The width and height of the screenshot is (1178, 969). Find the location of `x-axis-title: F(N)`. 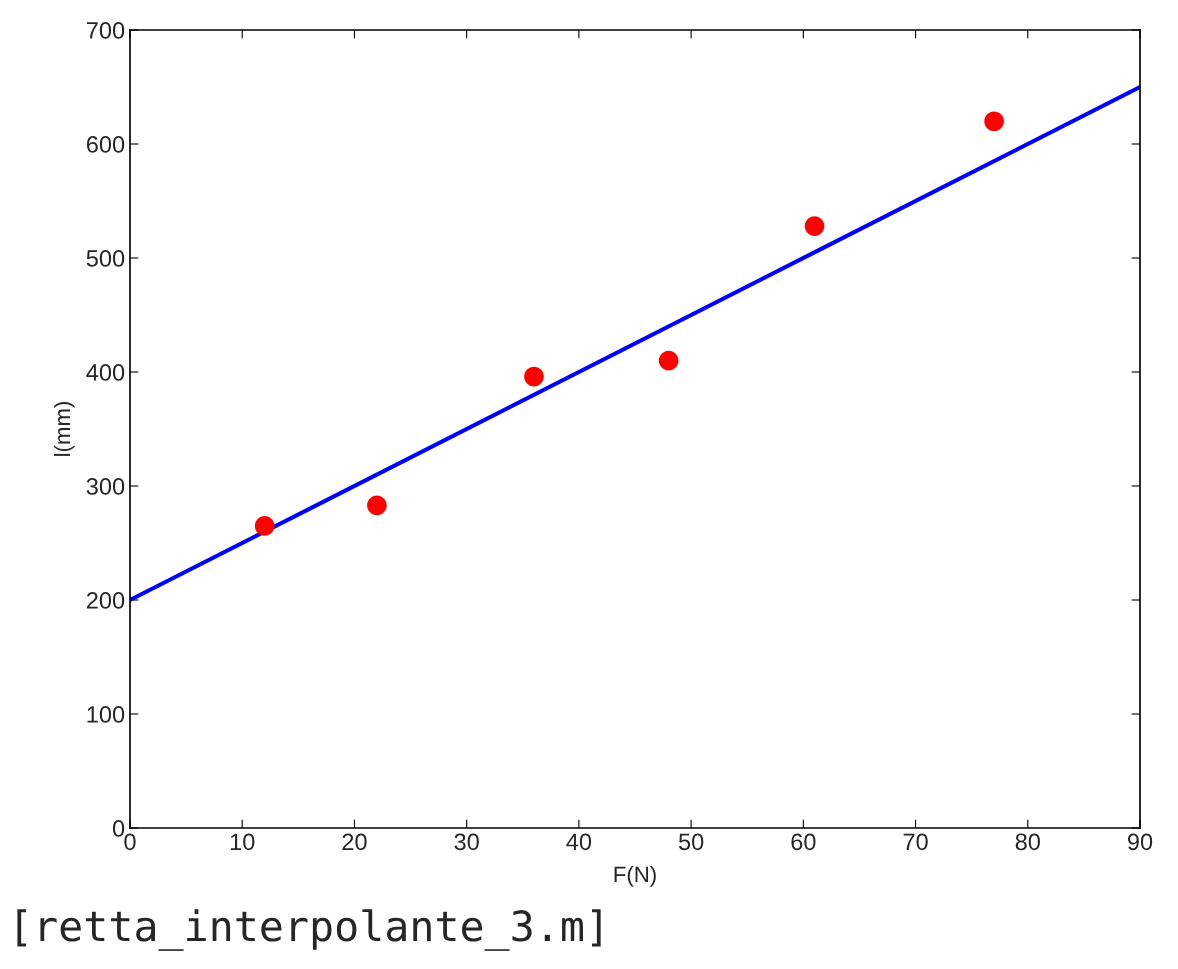

x-axis-title: F(N) is located at coordinates (635, 876).